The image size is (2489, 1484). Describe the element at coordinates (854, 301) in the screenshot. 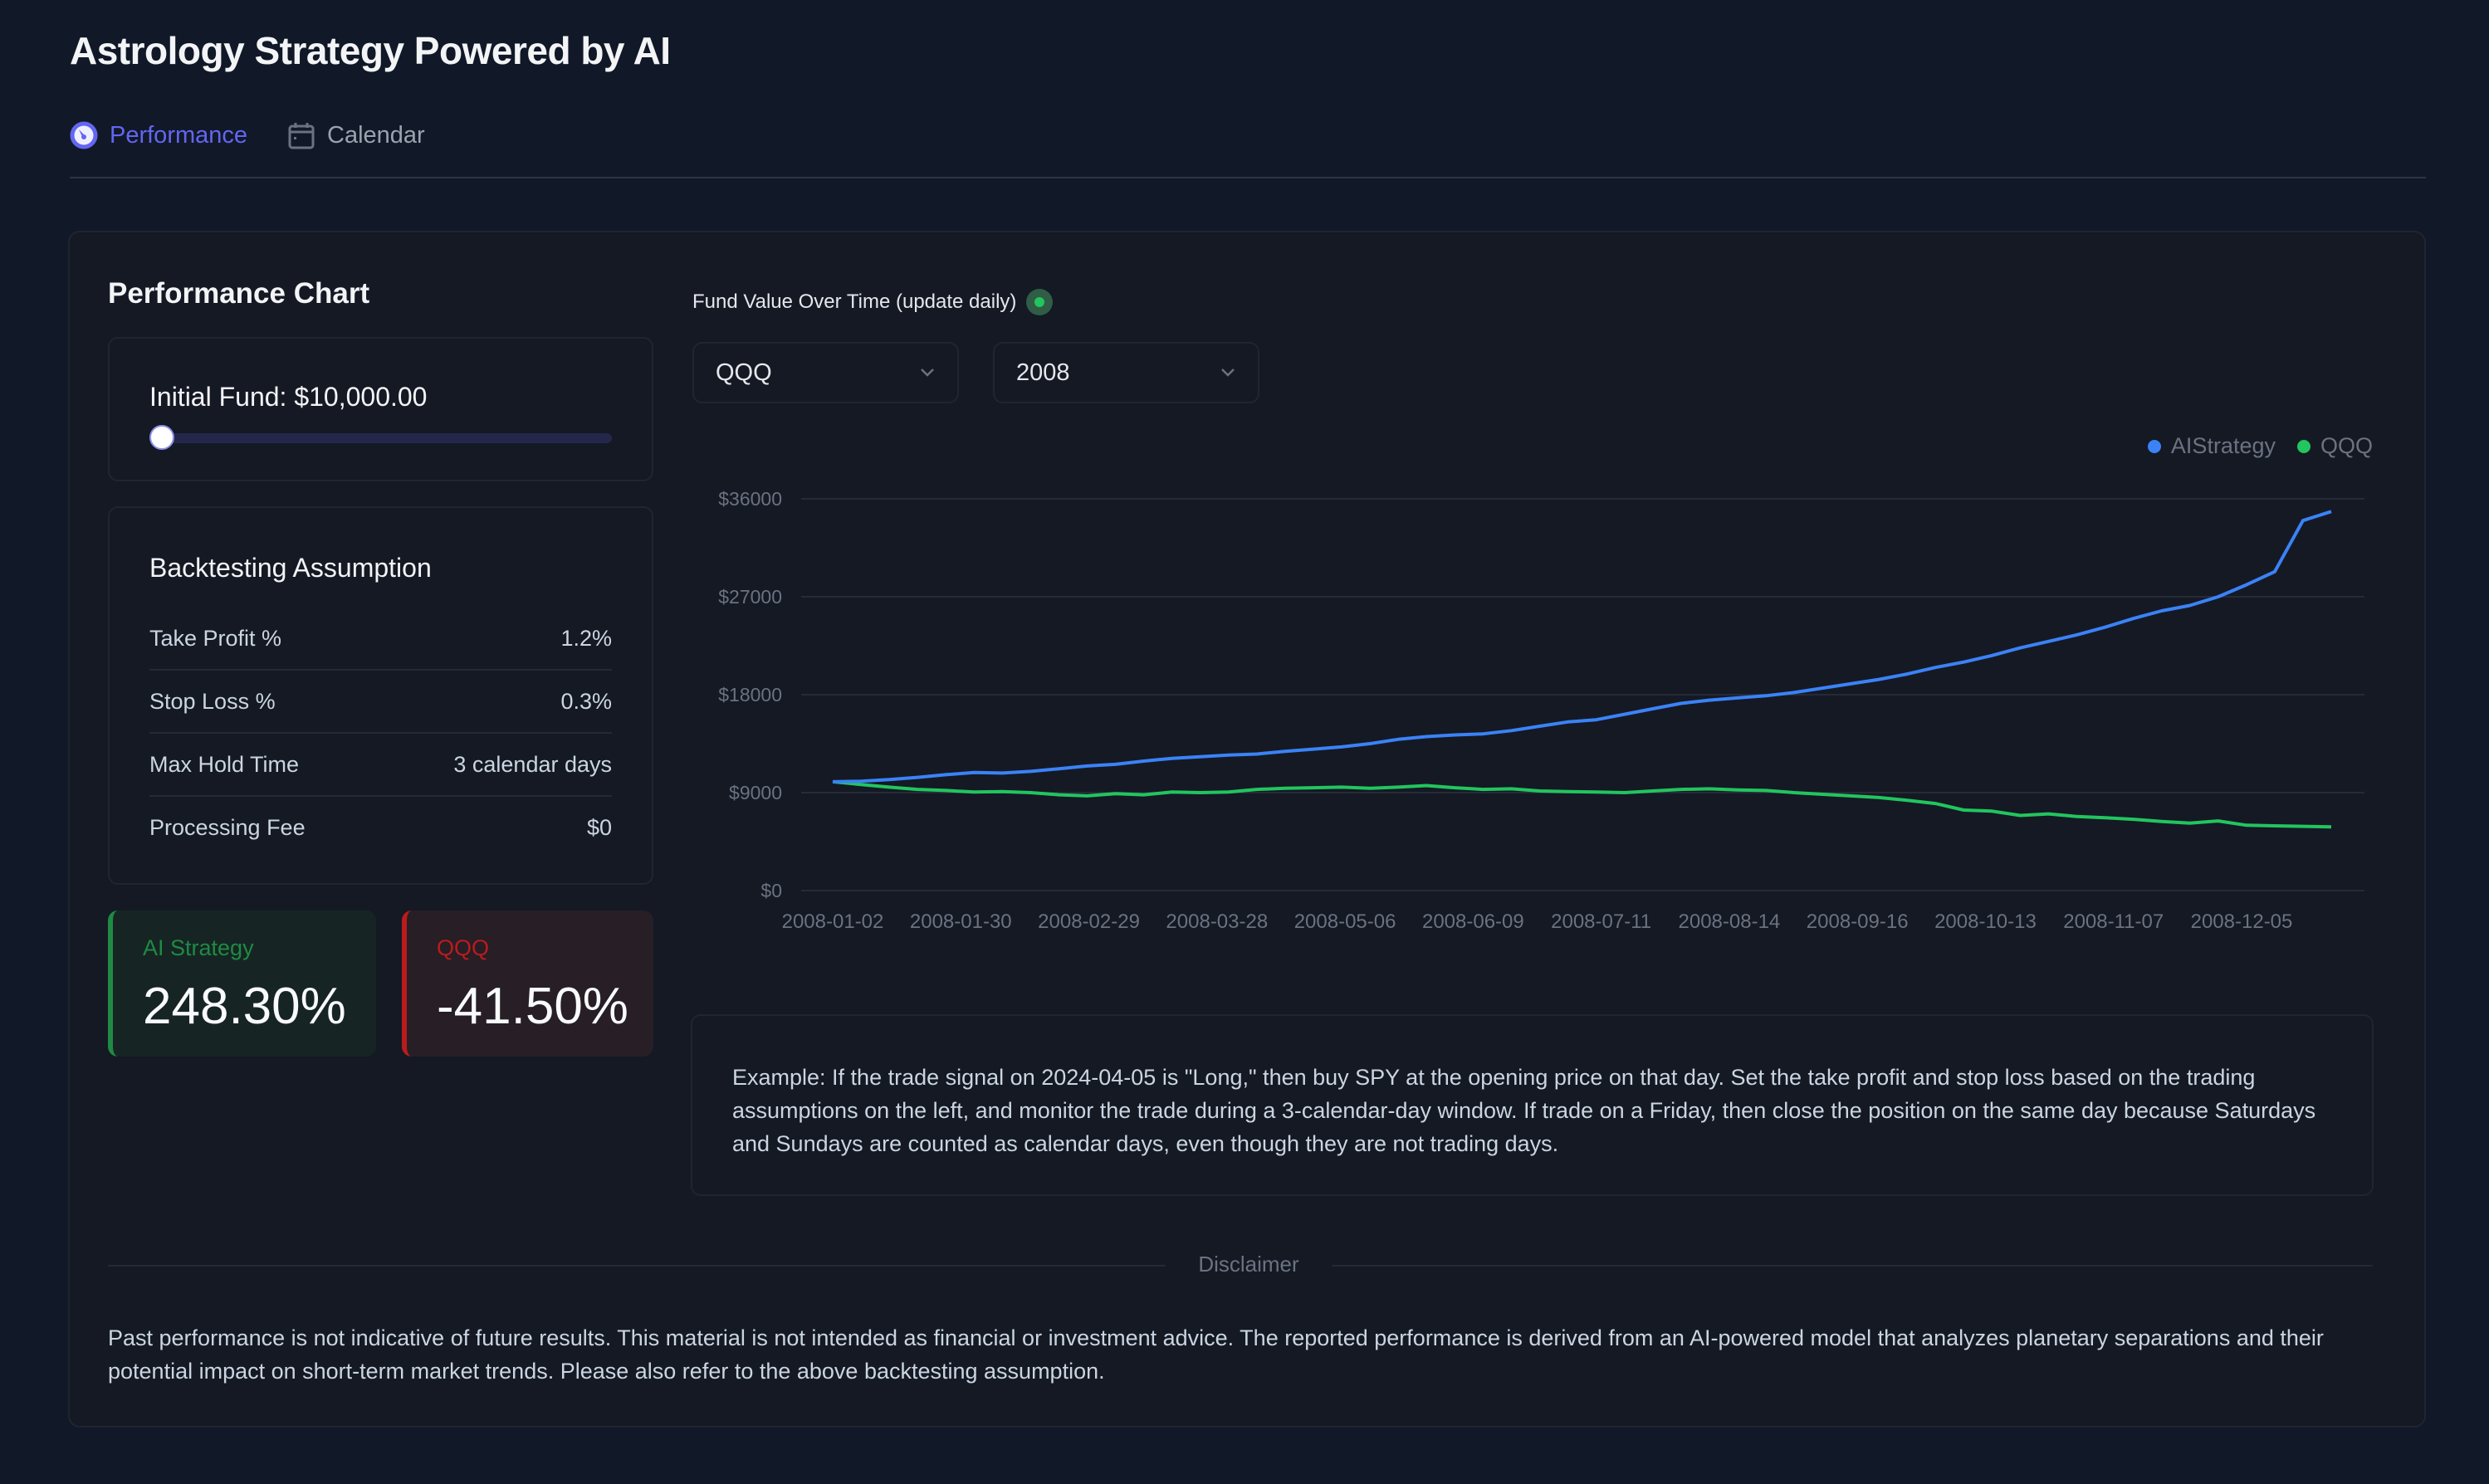

I see `chart-heading-text: Fund Value Over Time (update daily)` at that location.